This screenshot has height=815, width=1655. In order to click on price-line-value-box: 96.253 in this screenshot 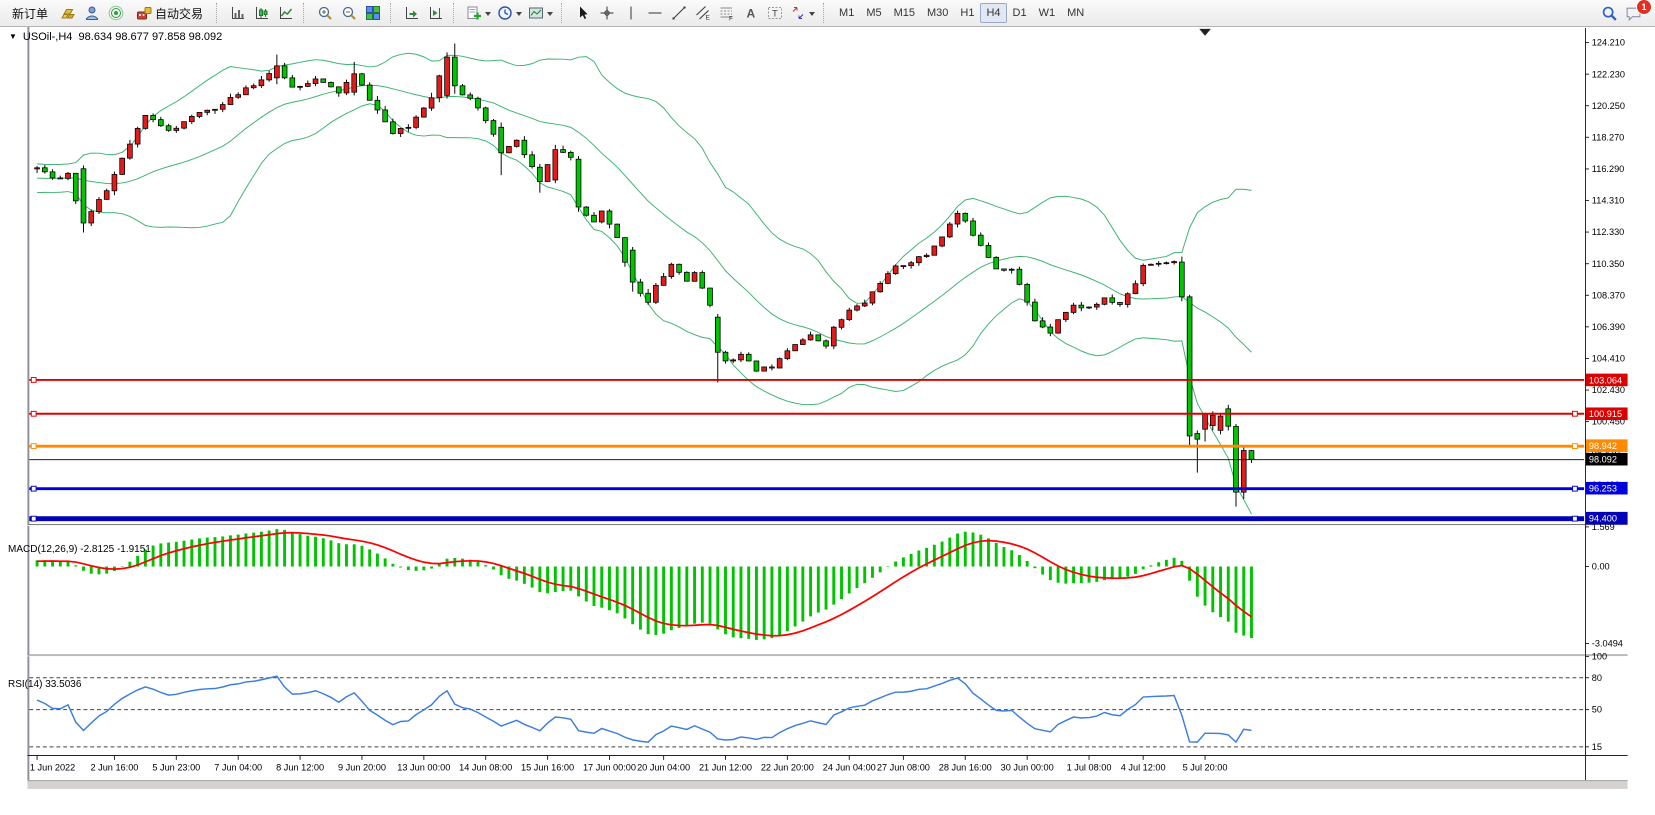, I will do `click(1607, 488)`.